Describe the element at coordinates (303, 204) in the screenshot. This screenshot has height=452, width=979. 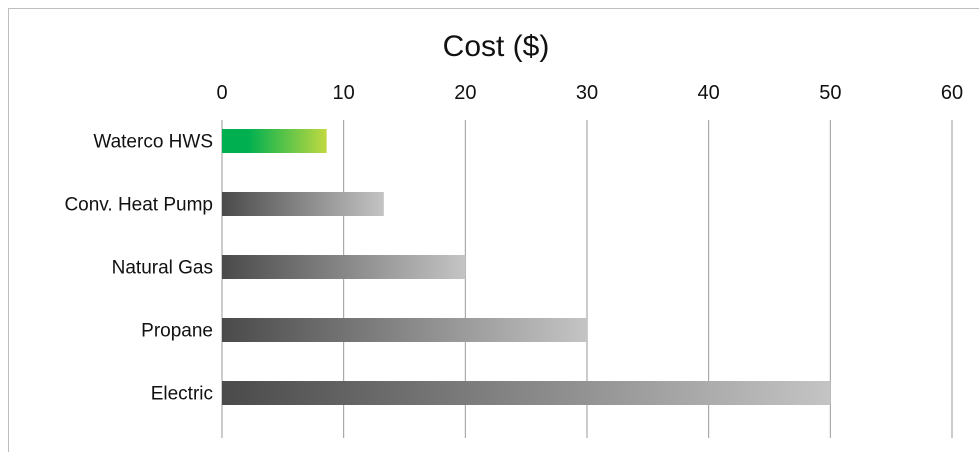
I see `bar-conv-heat-pump` at that location.